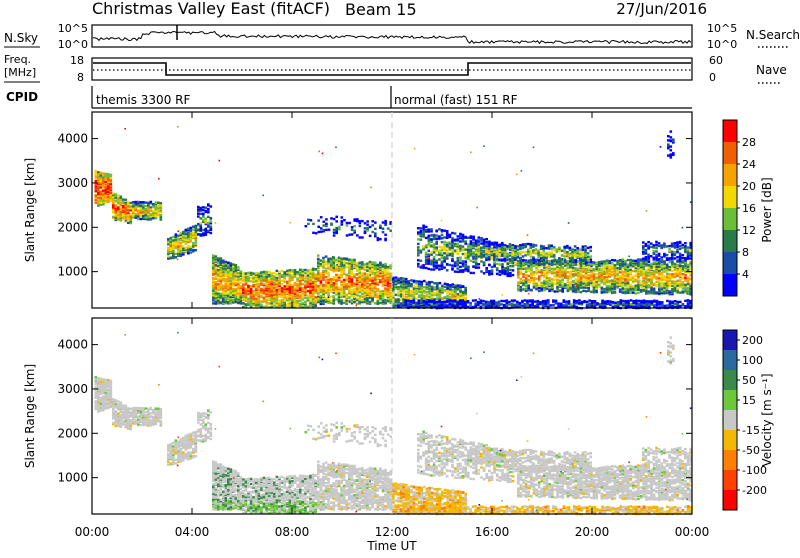 Image resolution: width=800 pixels, height=558 pixels. I want to click on freq-tick-top: 18, so click(77, 60).